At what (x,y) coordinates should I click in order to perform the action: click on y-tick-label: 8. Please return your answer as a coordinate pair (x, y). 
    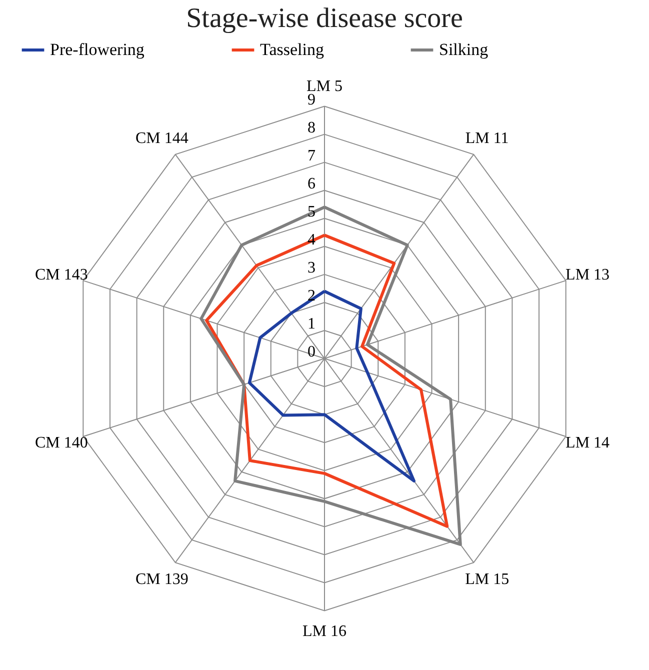
    Looking at the image, I should click on (312, 127).